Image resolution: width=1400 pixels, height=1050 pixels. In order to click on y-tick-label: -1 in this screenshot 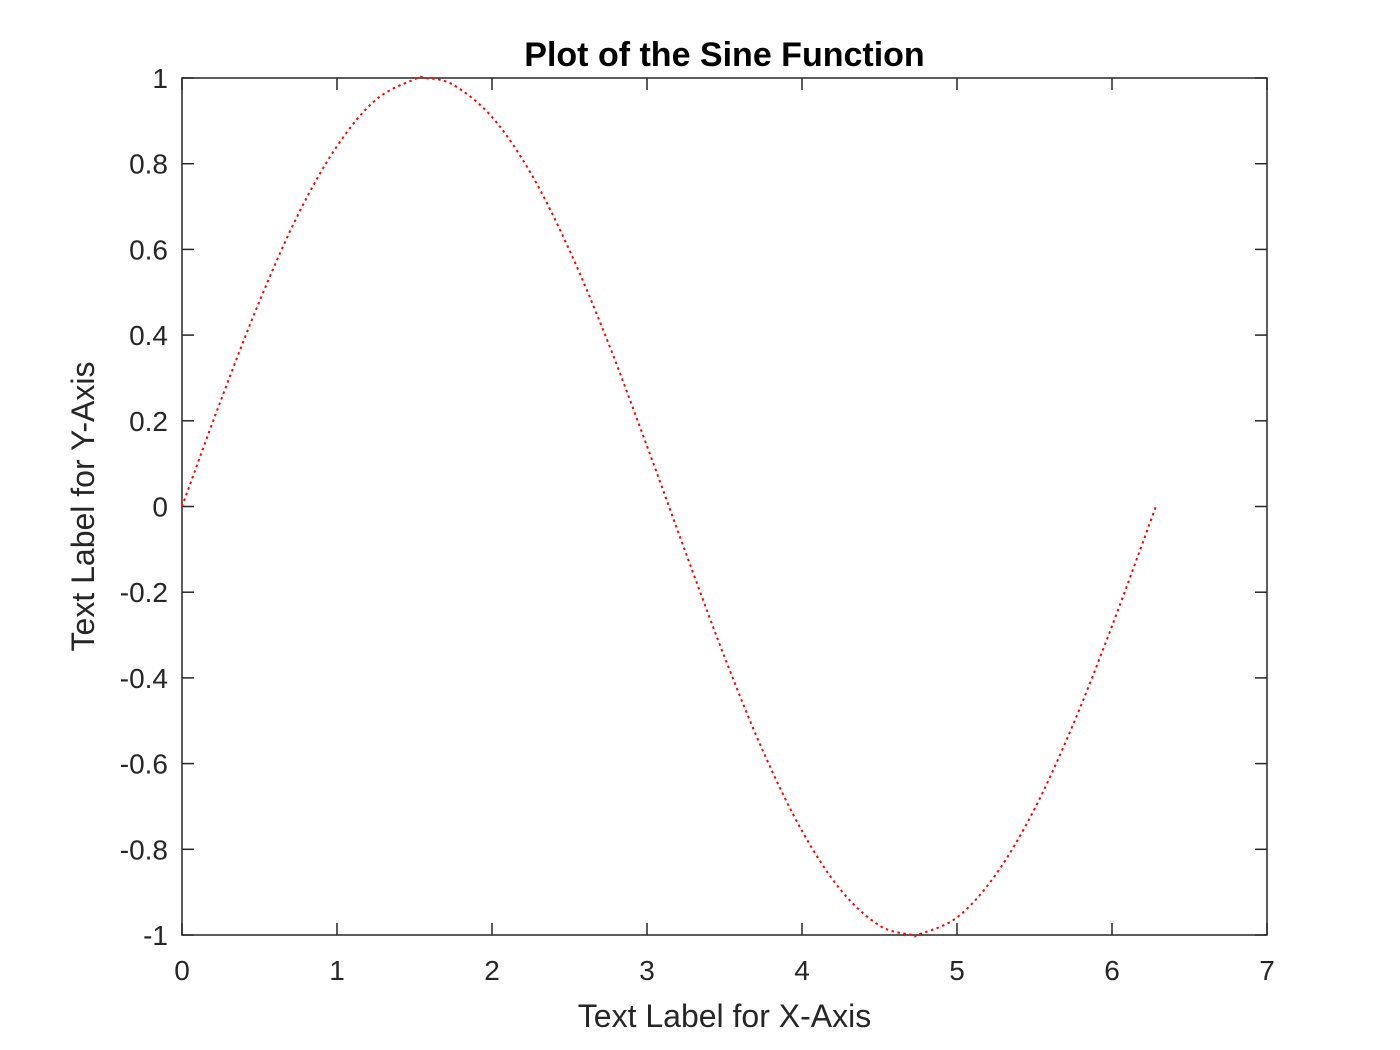, I will do `click(155, 935)`.